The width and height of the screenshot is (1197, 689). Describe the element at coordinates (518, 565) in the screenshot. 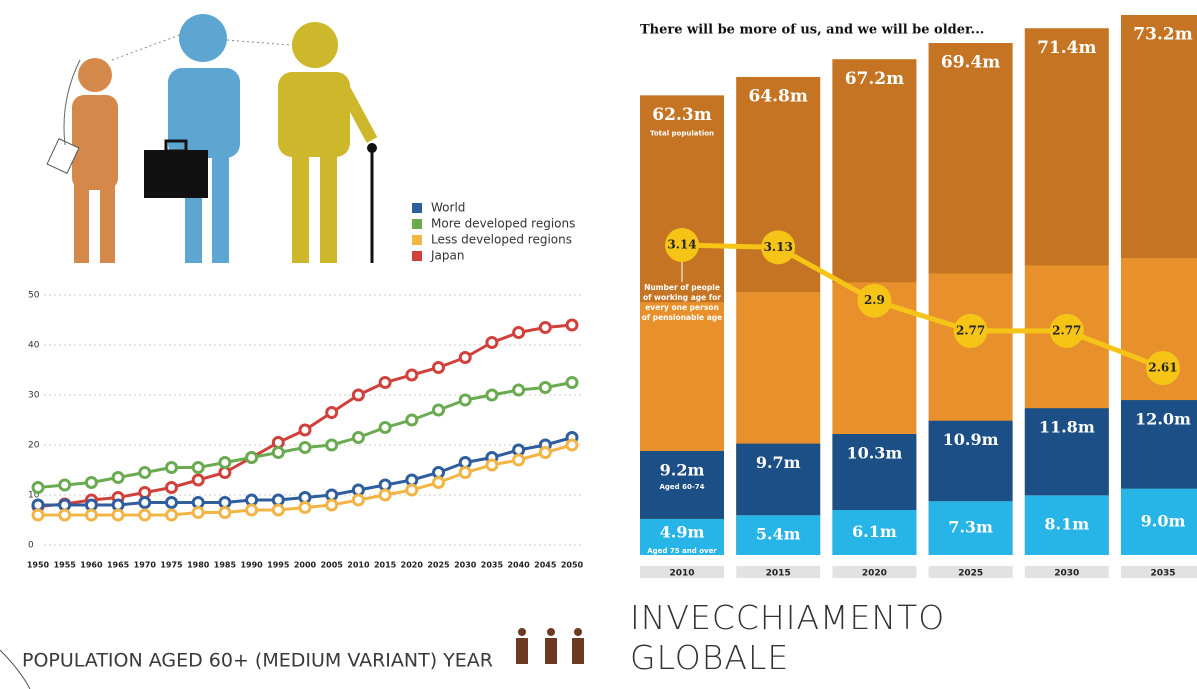

I see `x-tick-label: 2040` at that location.